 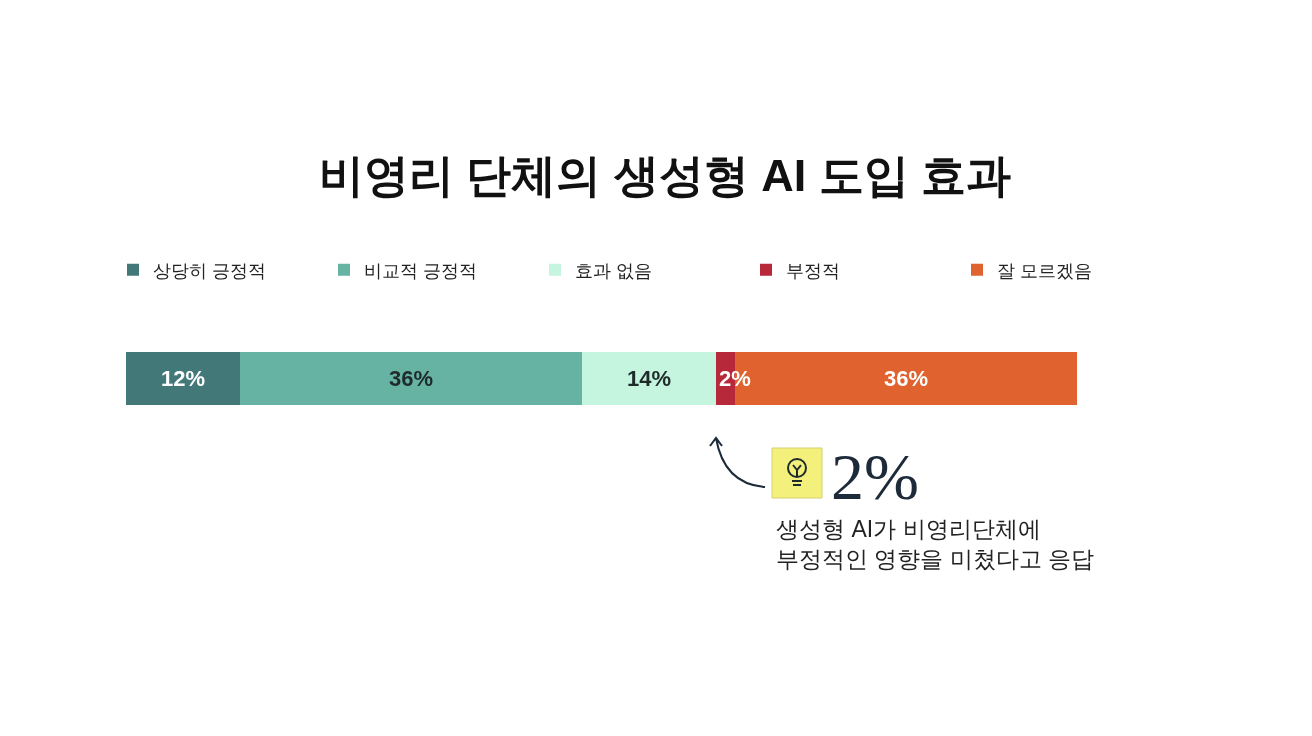 What do you see at coordinates (813, 270) in the screenshot?
I see `legend-label: 부정적` at bounding box center [813, 270].